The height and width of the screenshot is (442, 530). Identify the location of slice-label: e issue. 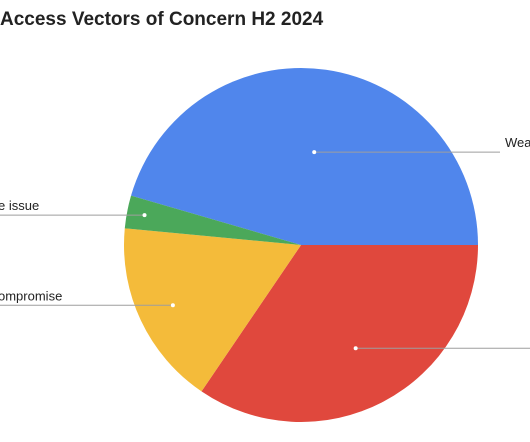
(19, 205).